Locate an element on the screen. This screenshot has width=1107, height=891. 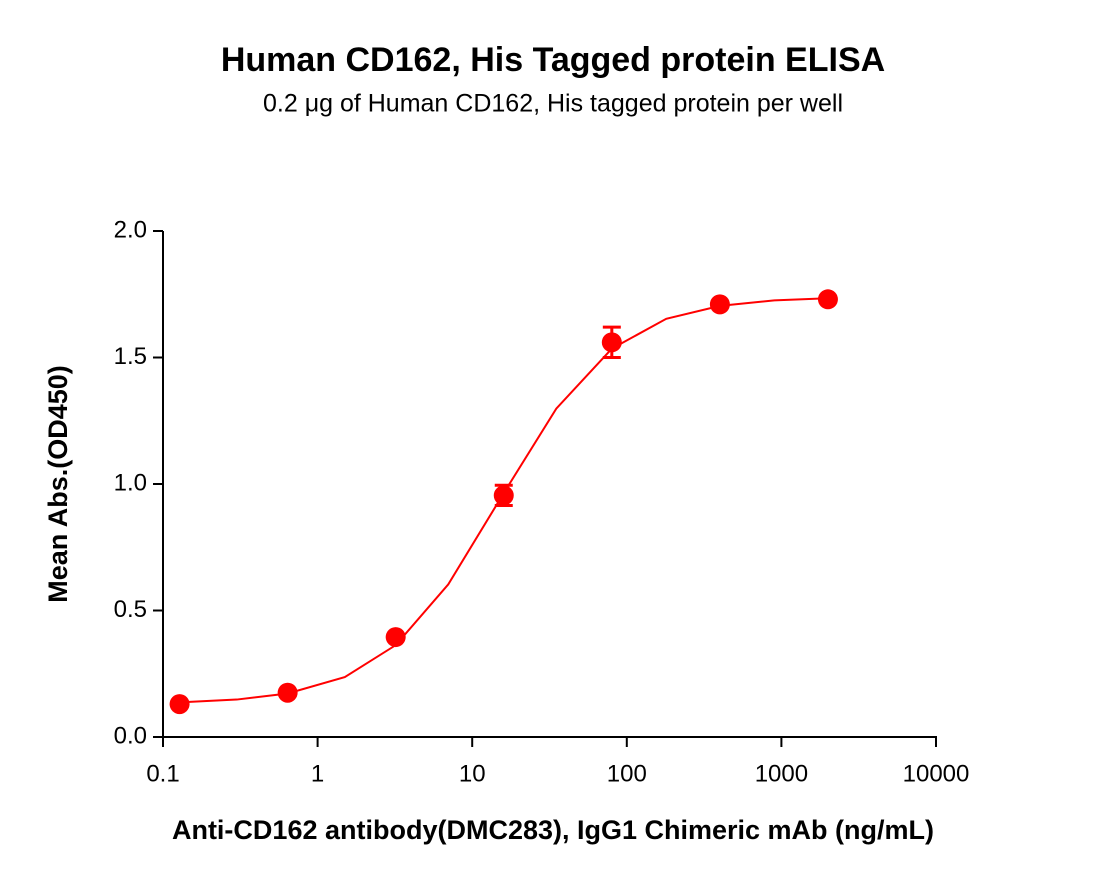
x-tick-label: 10 is located at coordinates (472, 773).